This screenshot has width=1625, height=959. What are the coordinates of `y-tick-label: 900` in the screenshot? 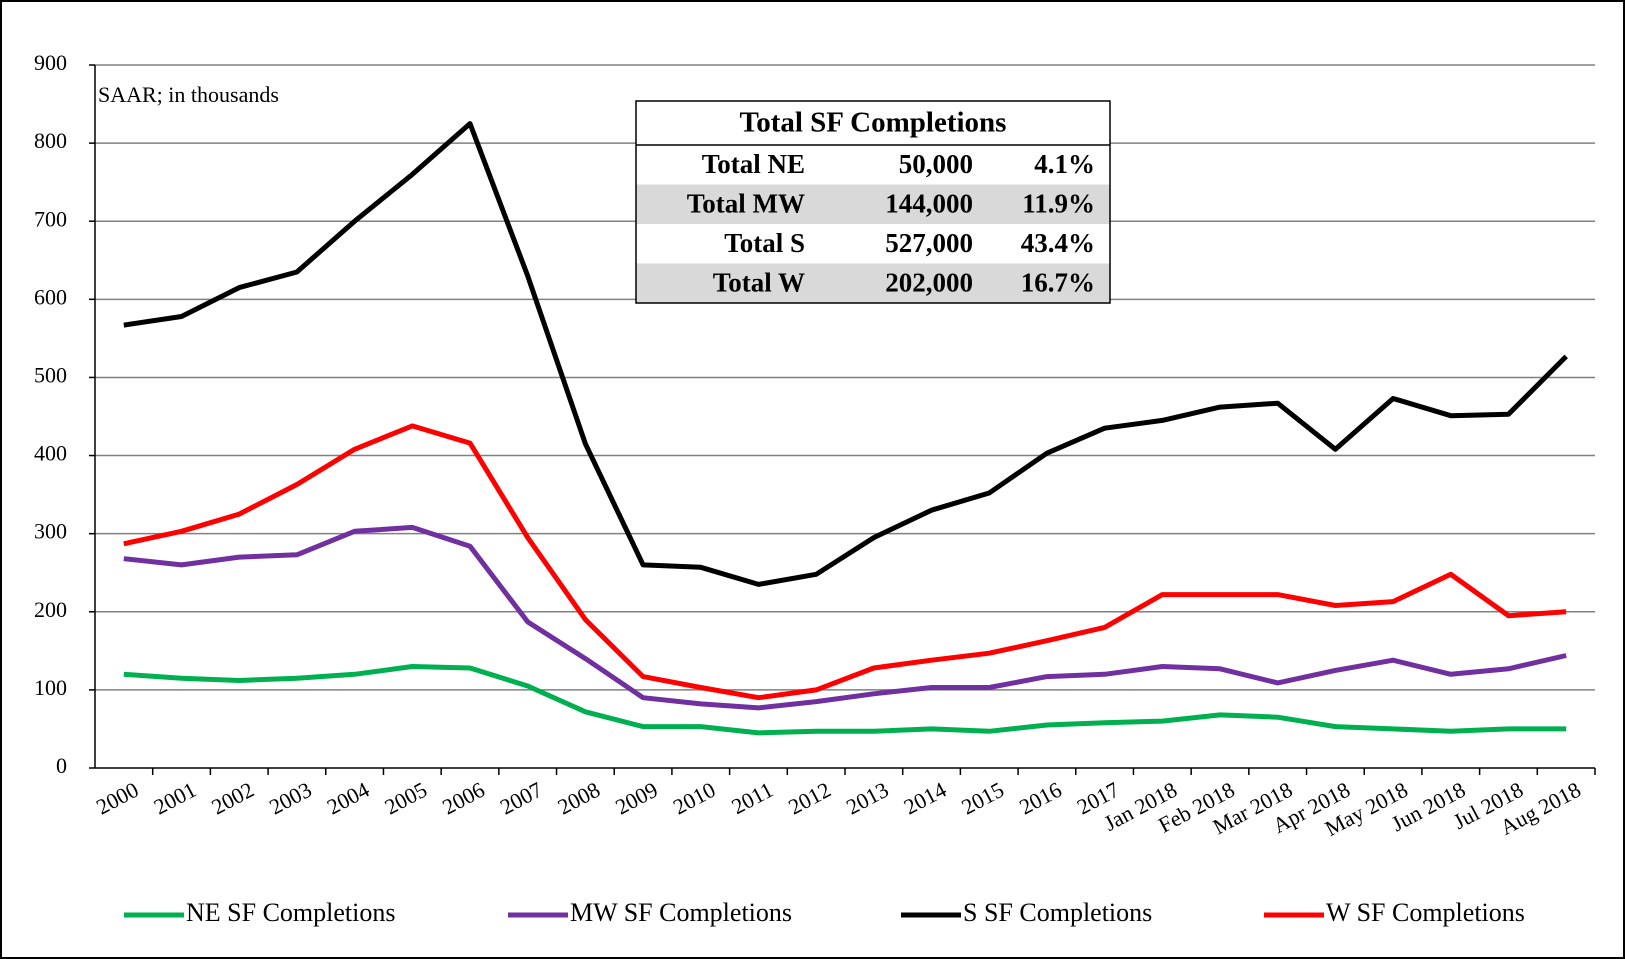 It's located at (50, 62).